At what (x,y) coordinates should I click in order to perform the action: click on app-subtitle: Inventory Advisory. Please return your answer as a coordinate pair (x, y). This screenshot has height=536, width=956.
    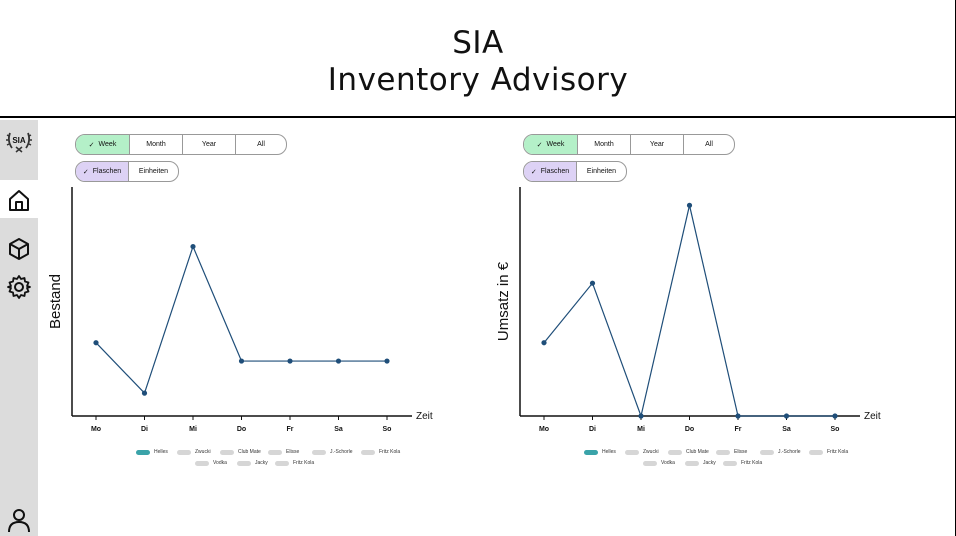
    Looking at the image, I should click on (478, 80).